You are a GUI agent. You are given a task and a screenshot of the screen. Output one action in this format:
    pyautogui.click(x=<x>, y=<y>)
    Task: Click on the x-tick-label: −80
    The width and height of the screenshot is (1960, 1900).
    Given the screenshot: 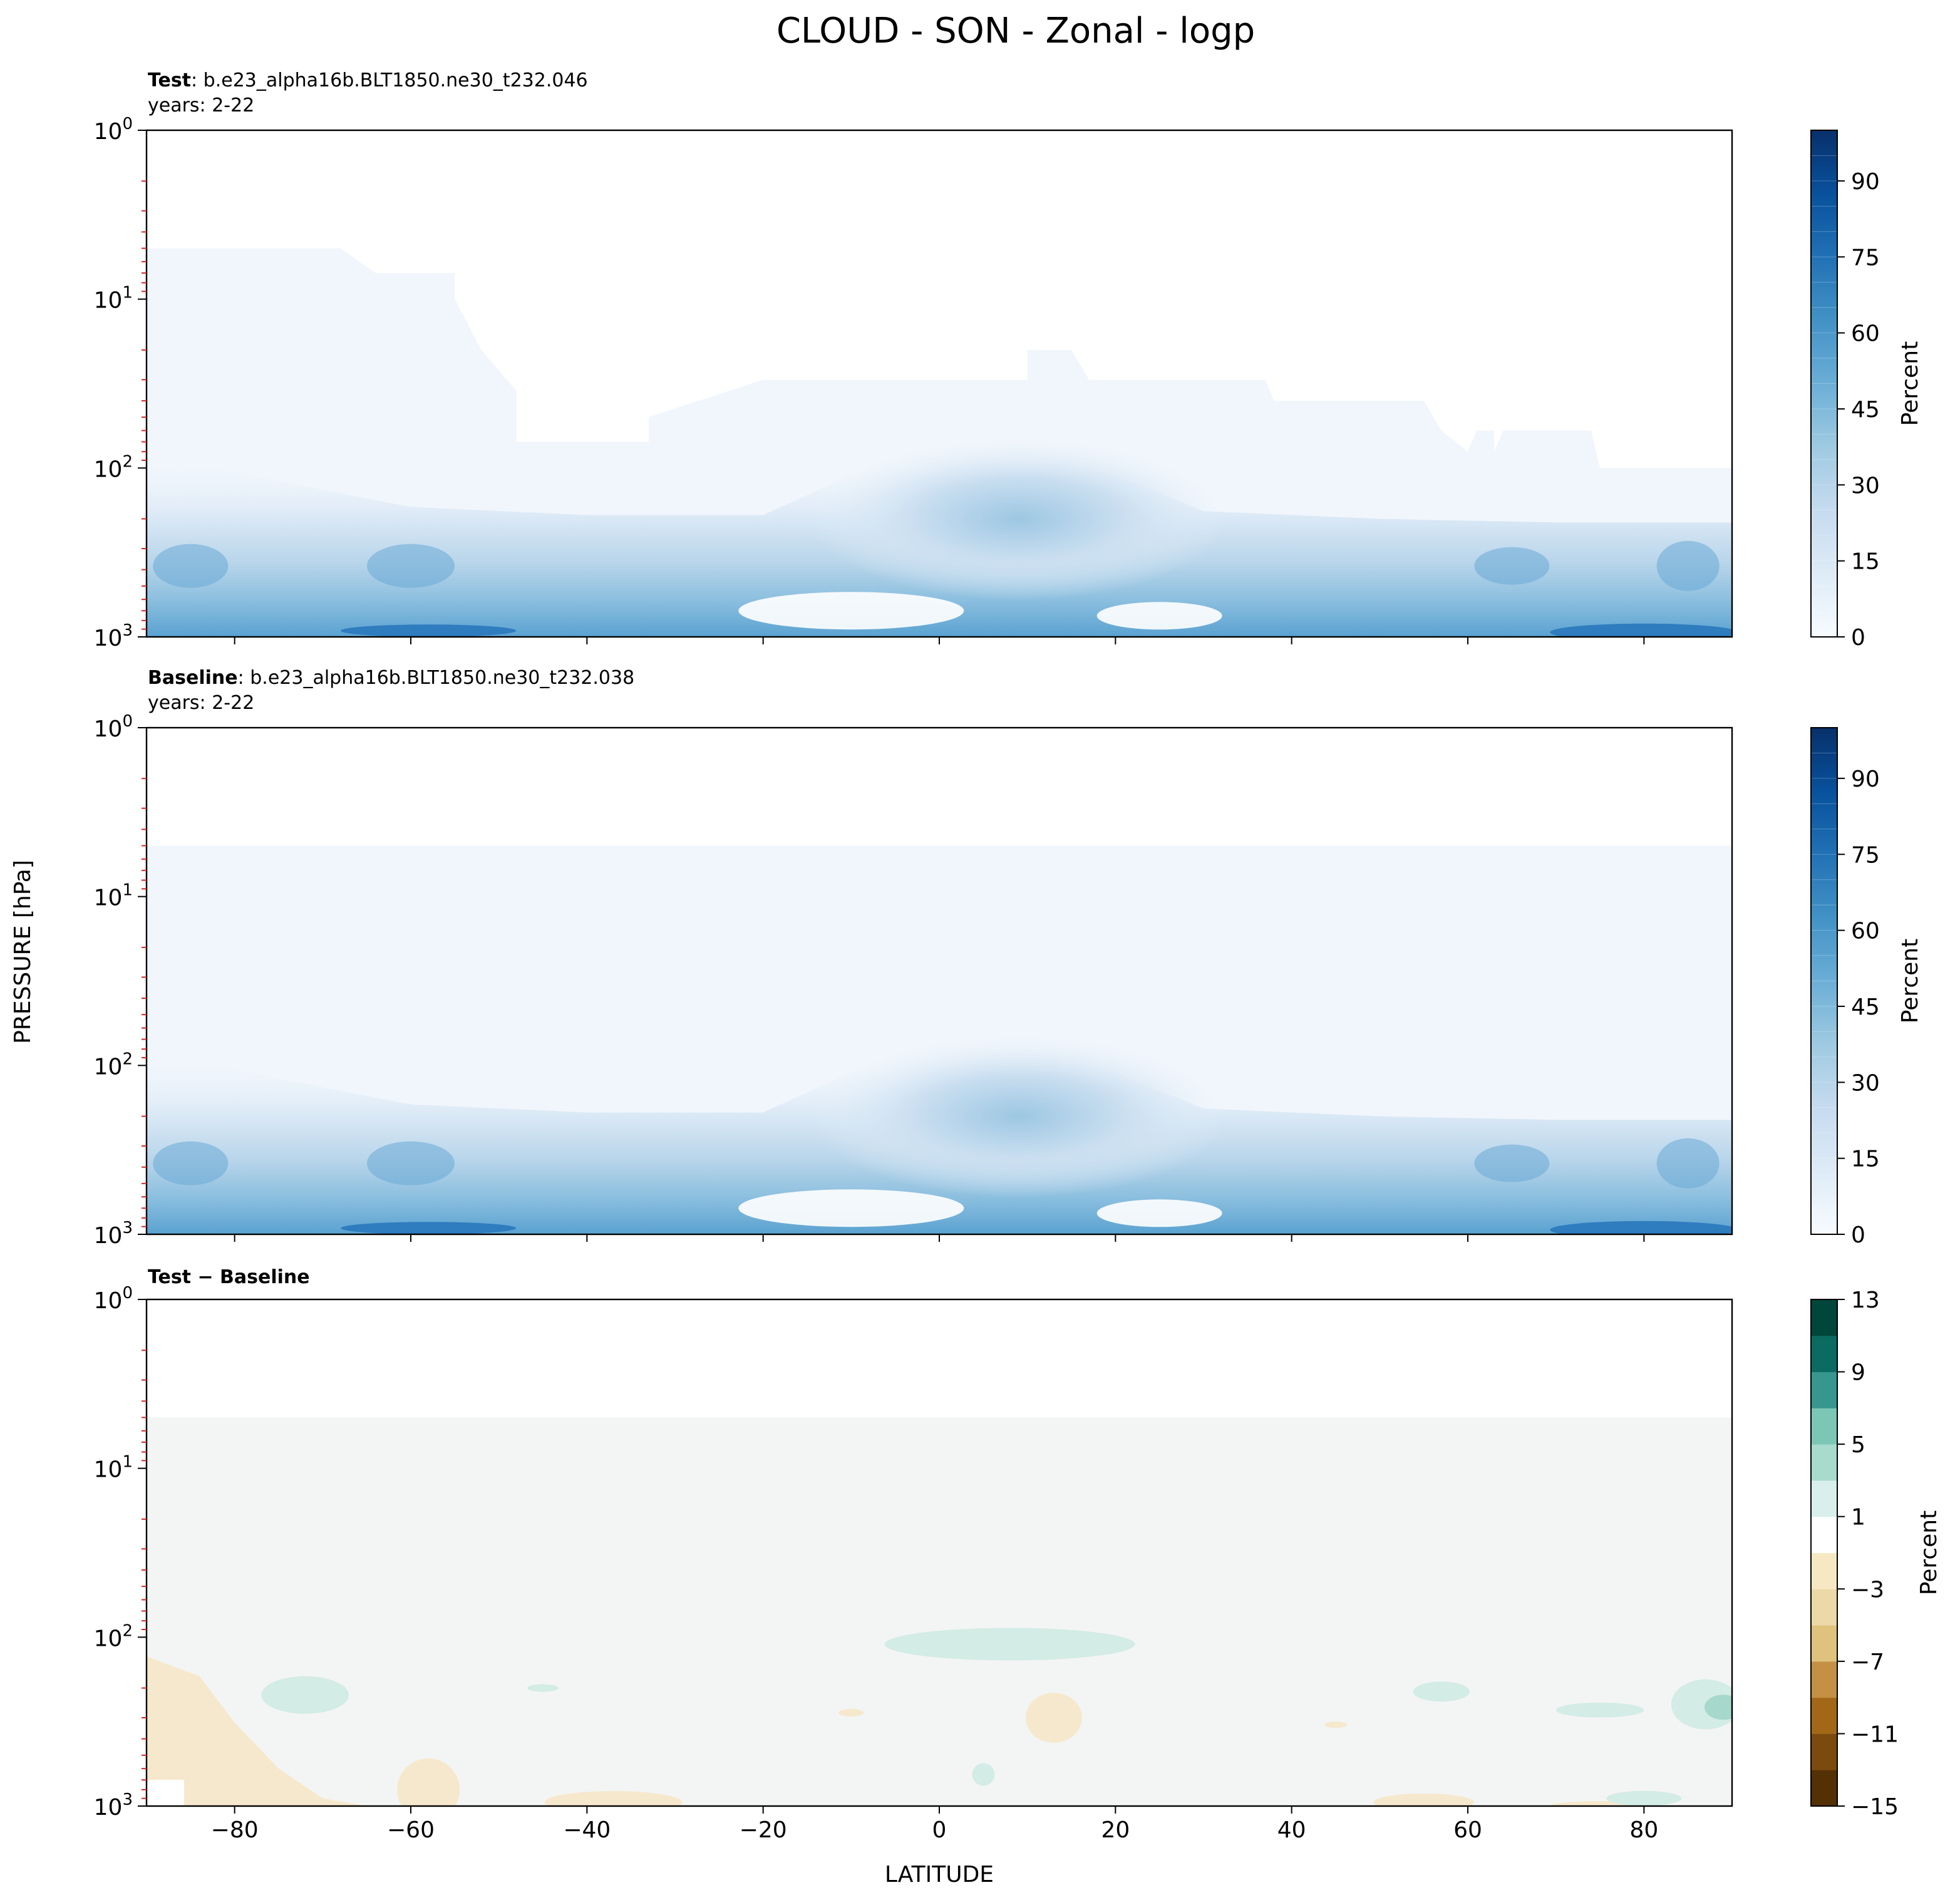 What is the action you would take?
    pyautogui.click(x=235, y=1830)
    